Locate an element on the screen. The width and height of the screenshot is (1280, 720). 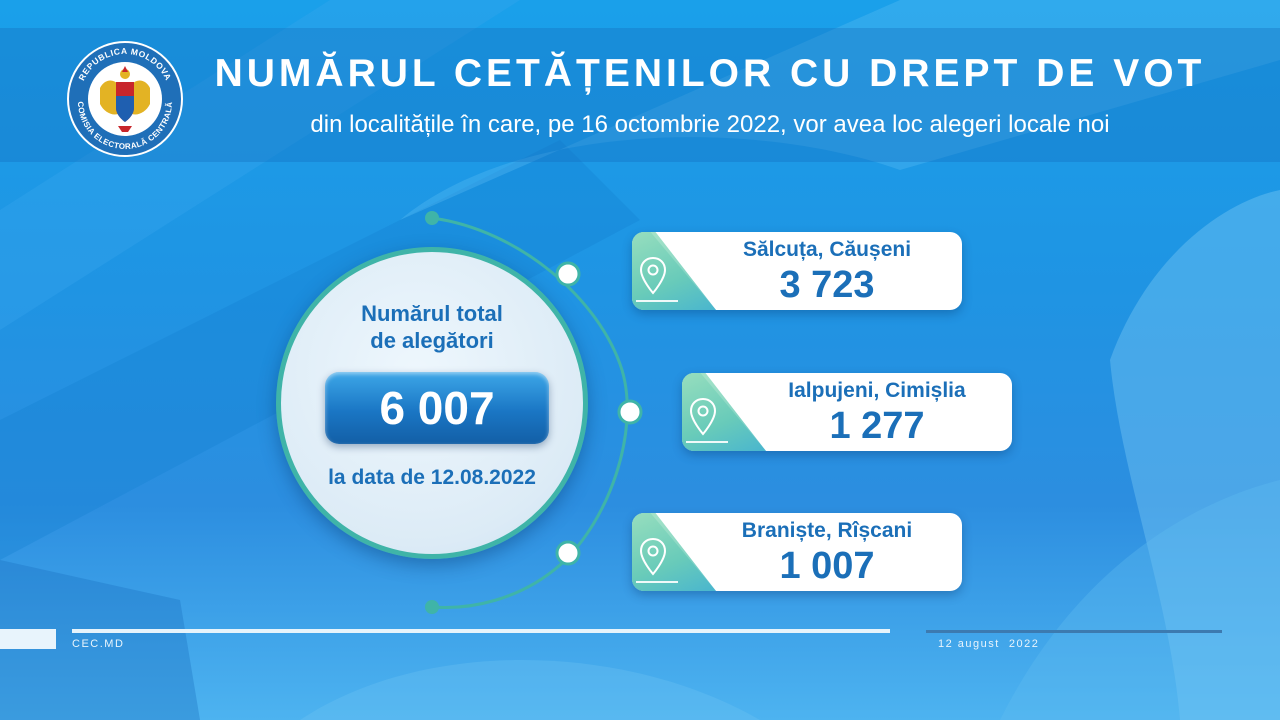
footer-website: CEC.MD is located at coordinates (98, 644).